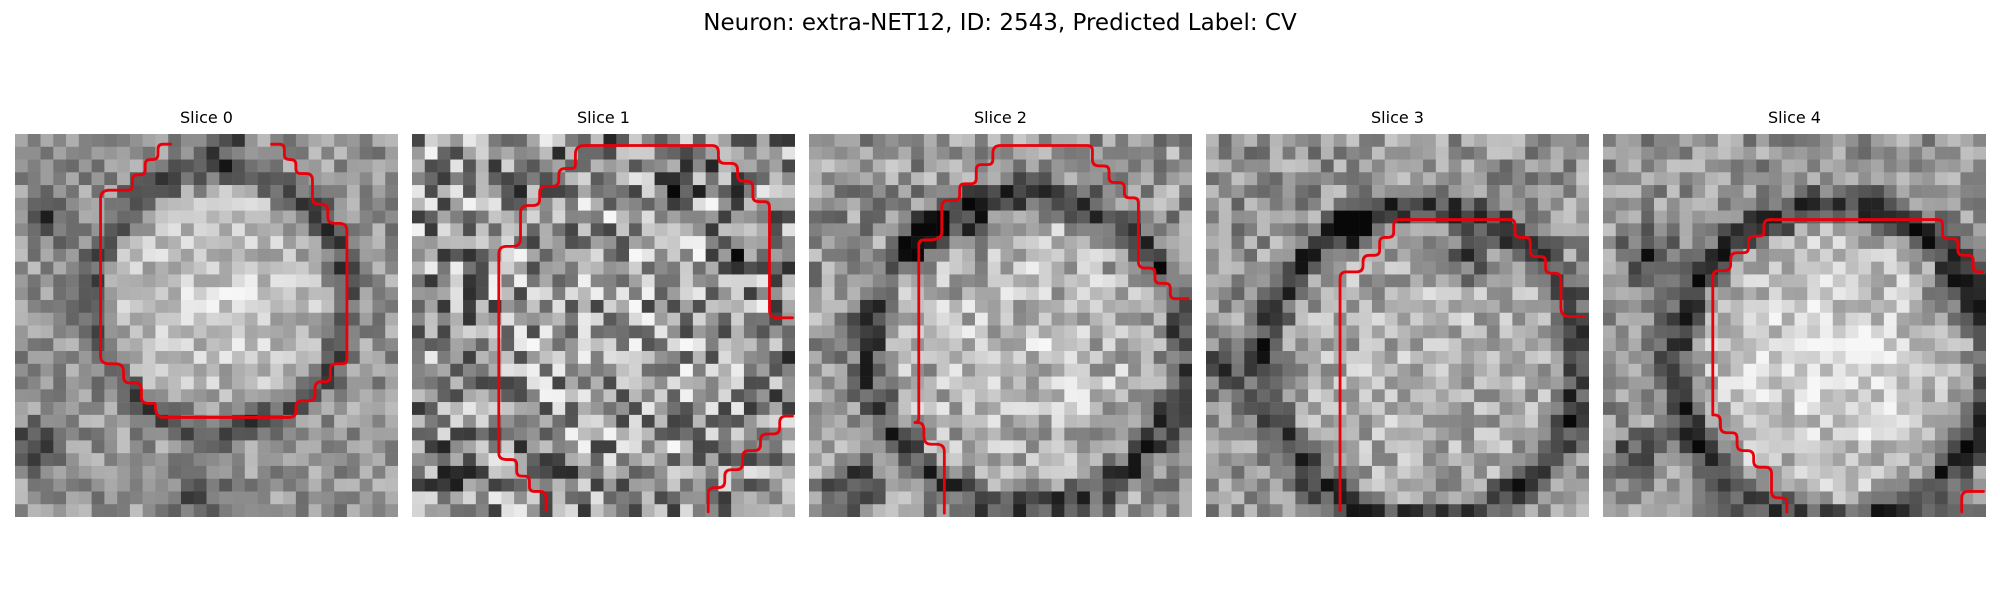  Describe the element at coordinates (1794, 117) in the screenshot. I see `slice-title: Slice 4` at that location.